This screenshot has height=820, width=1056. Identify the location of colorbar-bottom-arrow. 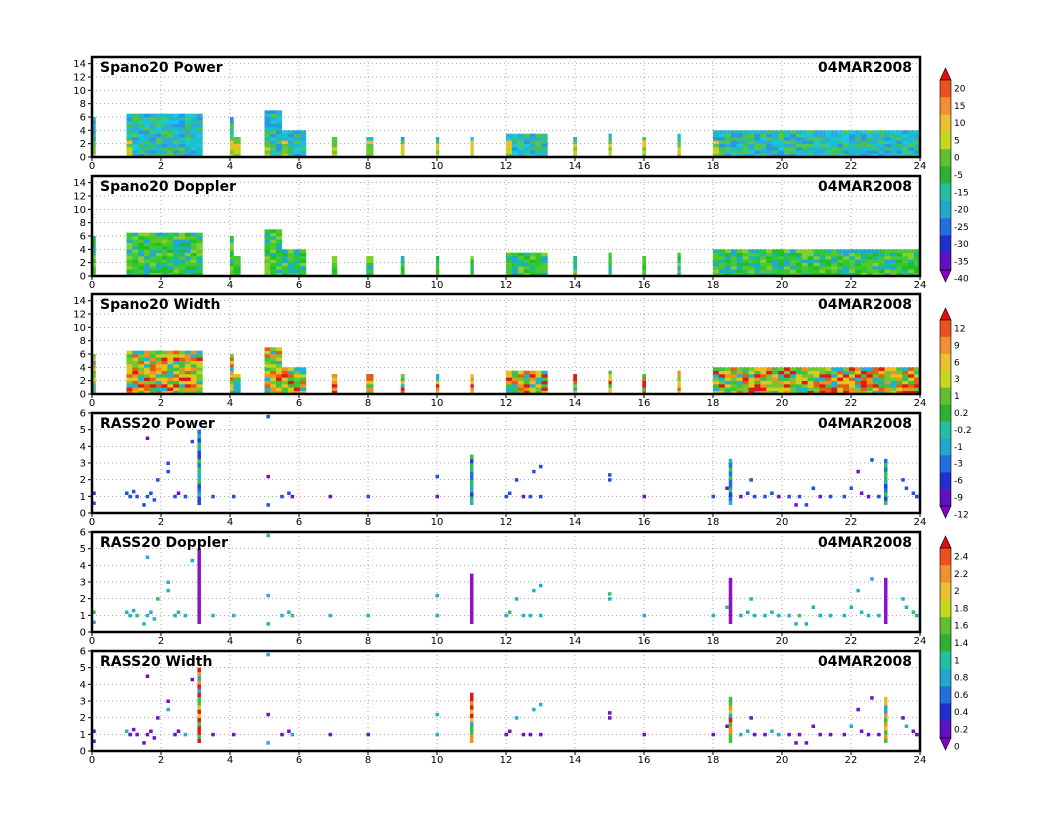
(945, 276).